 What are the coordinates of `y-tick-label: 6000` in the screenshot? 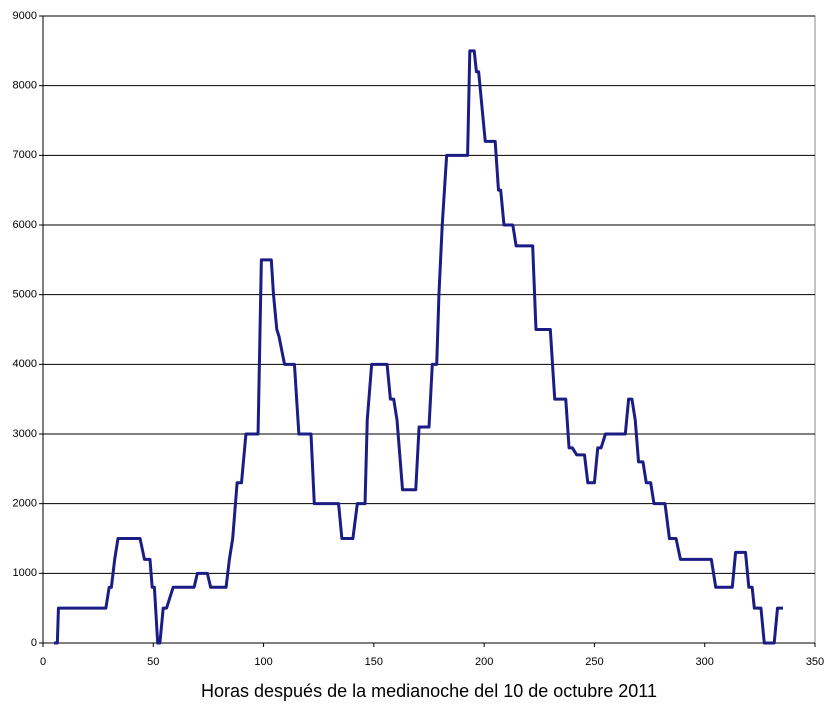 It's located at (25, 225).